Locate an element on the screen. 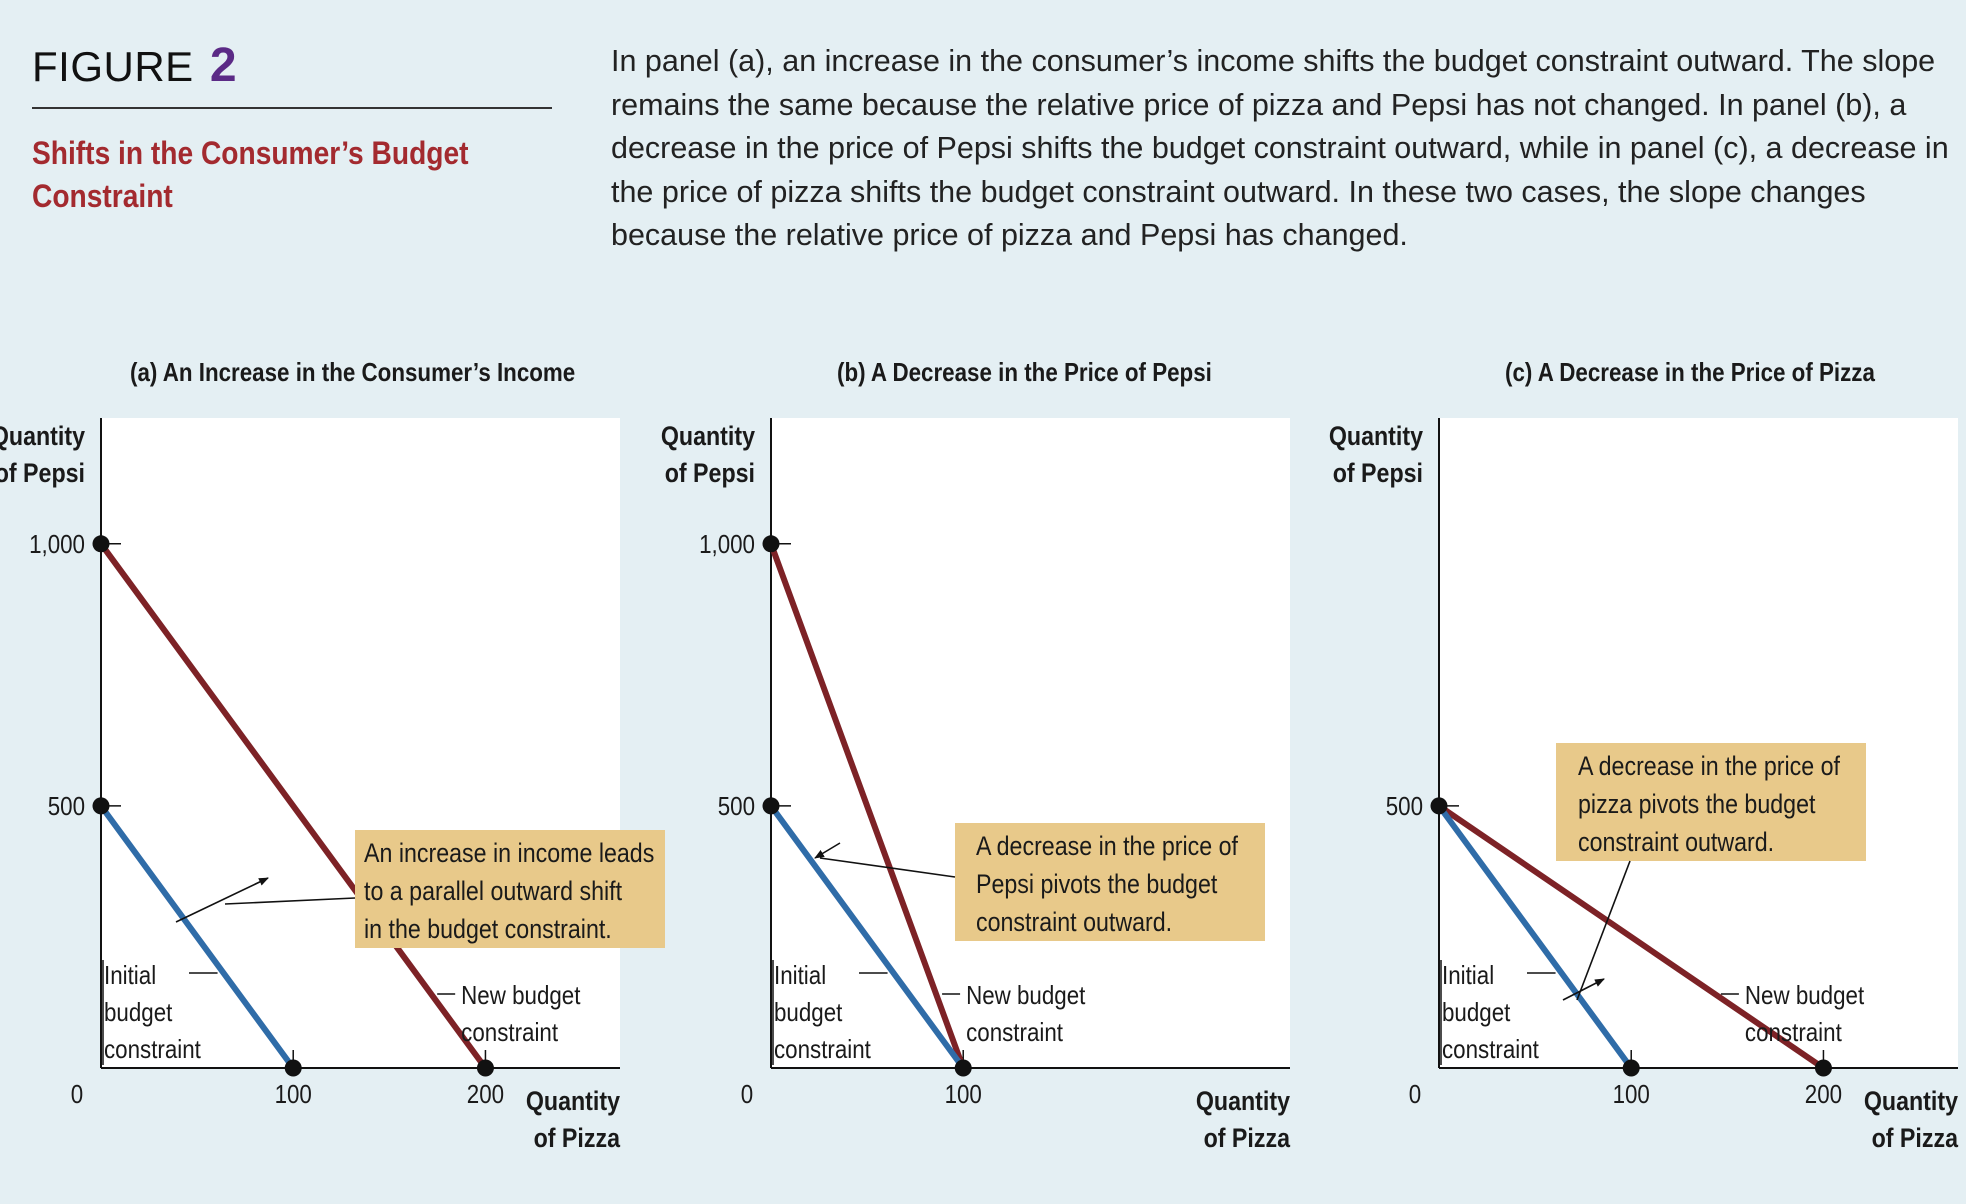 The height and width of the screenshot is (1204, 1966). figure-label: FIGURE 2 is located at coordinates (292, 65).